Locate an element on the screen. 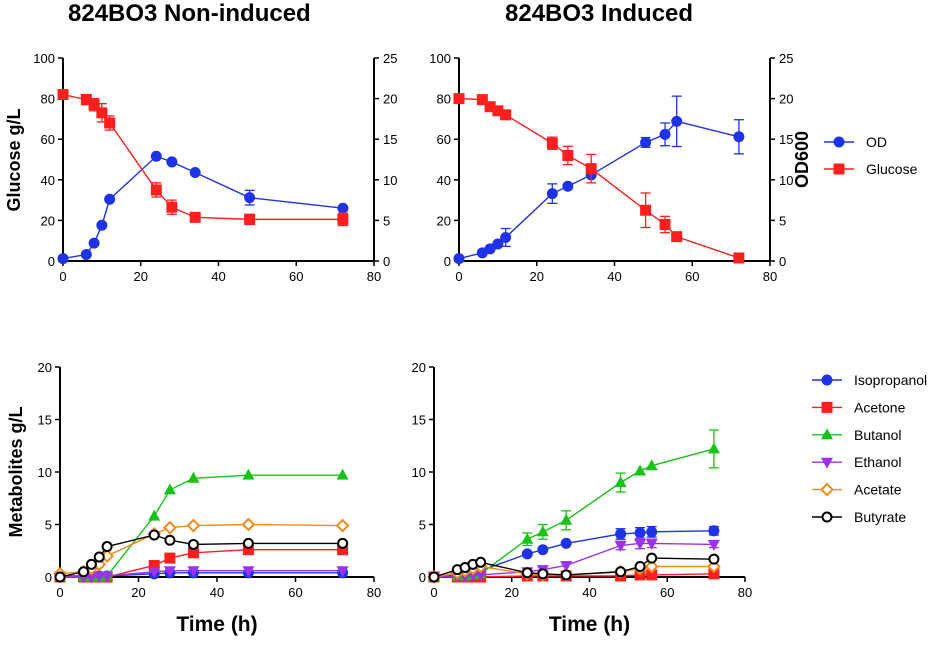  p3-legend-label-acetate: Acetate is located at coordinates (878, 490).